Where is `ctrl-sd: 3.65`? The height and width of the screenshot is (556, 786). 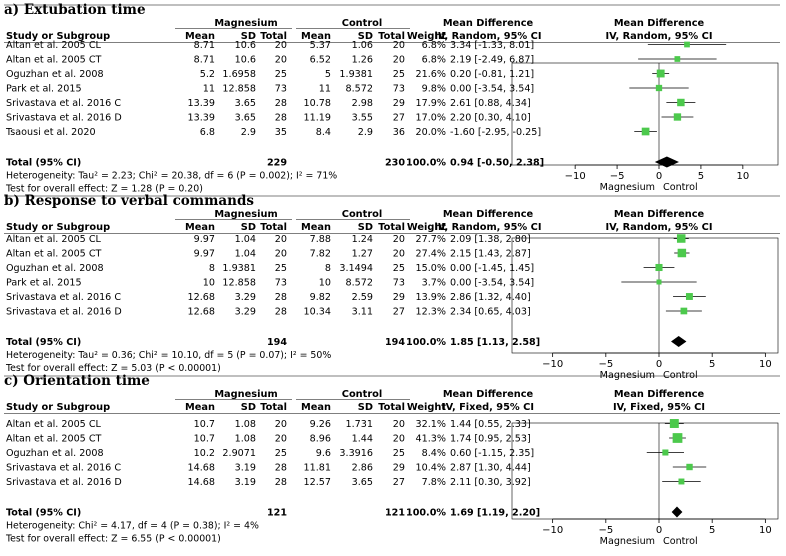
ctrl-sd: 3.65 is located at coordinates (362, 482).